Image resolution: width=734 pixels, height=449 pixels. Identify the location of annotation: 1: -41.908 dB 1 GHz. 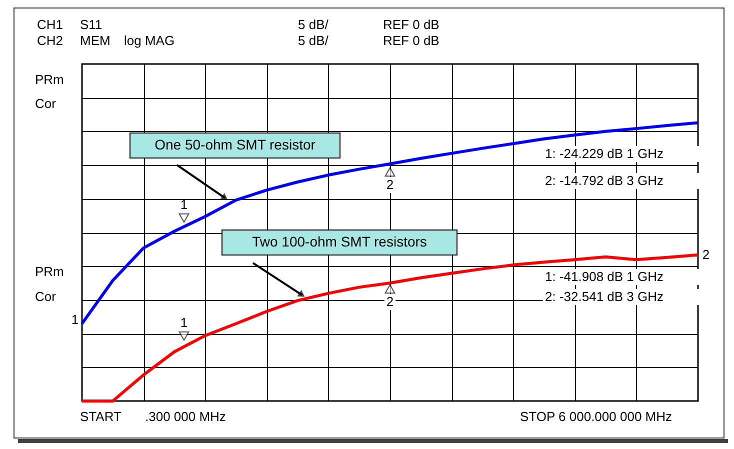
(604, 276).